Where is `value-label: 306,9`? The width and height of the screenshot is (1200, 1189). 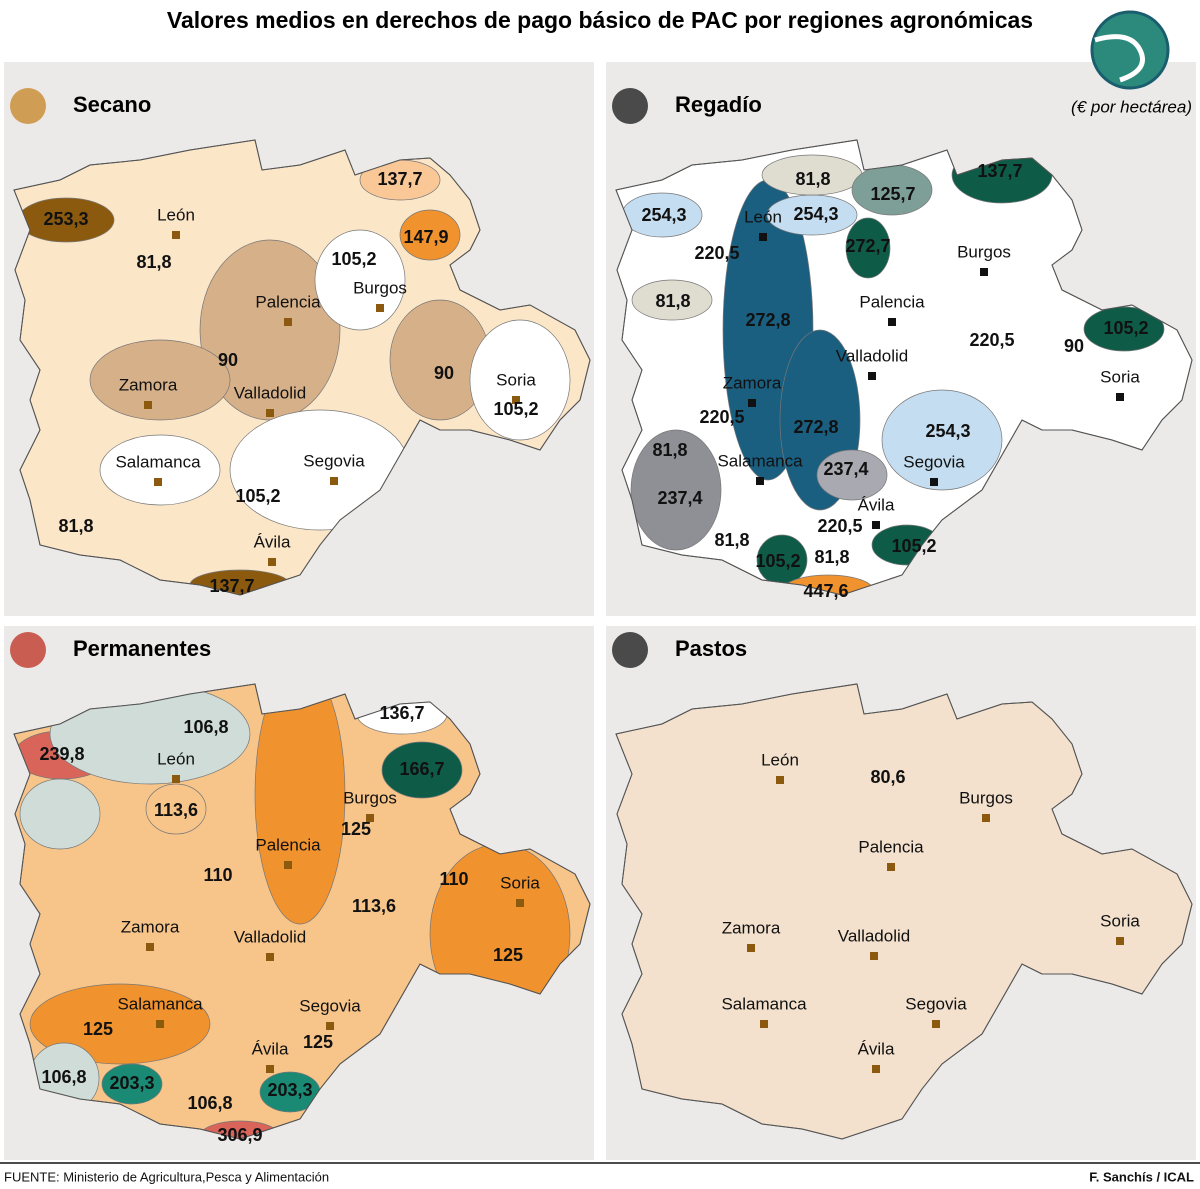 value-label: 306,9 is located at coordinates (239, 1135).